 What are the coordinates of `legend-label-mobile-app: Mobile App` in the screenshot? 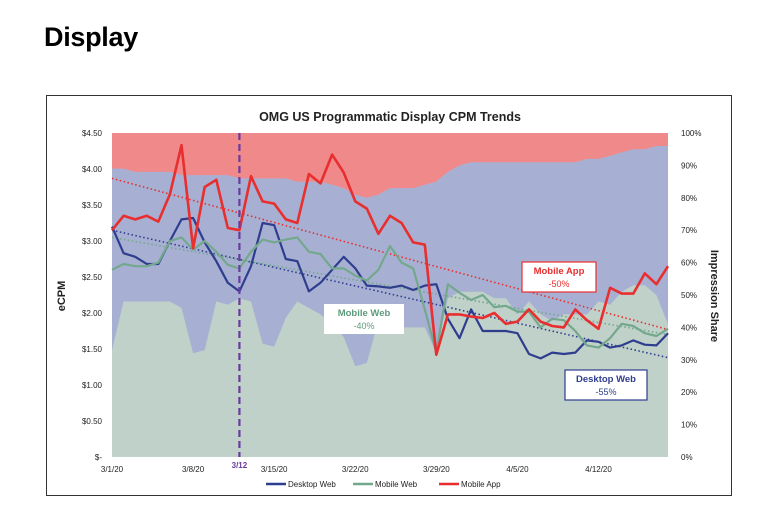 It's located at (481, 484).